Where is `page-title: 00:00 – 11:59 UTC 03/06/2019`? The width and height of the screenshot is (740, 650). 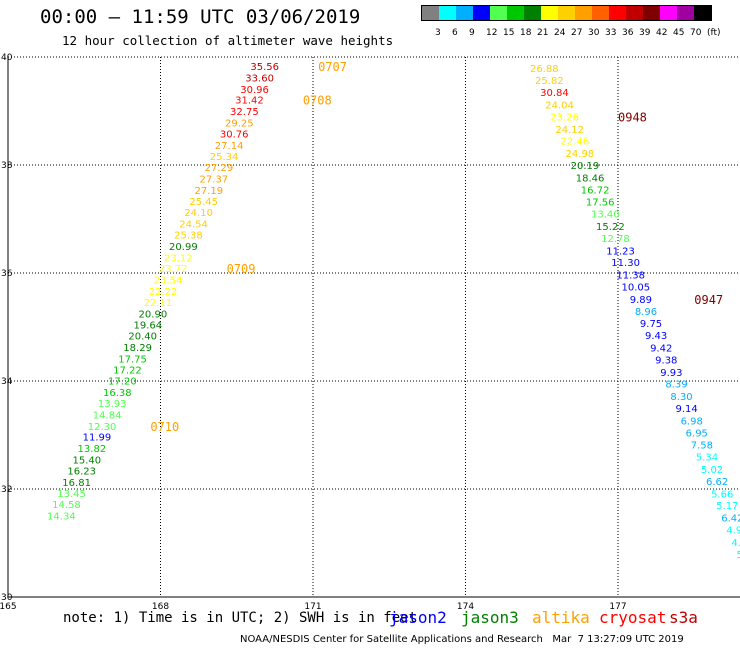 page-title: 00:00 – 11:59 UTC 03/06/2019 is located at coordinates (200, 17).